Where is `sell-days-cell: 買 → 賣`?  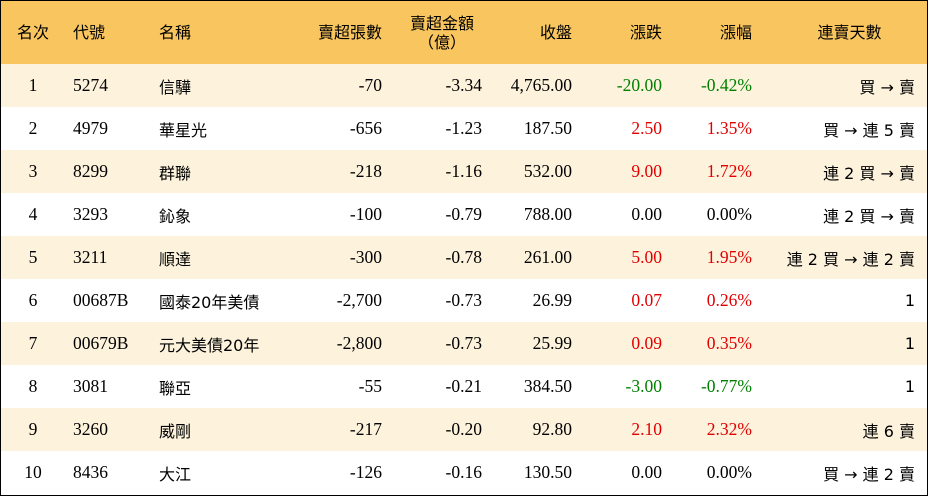 sell-days-cell: 買 → 賣 is located at coordinates (887, 87).